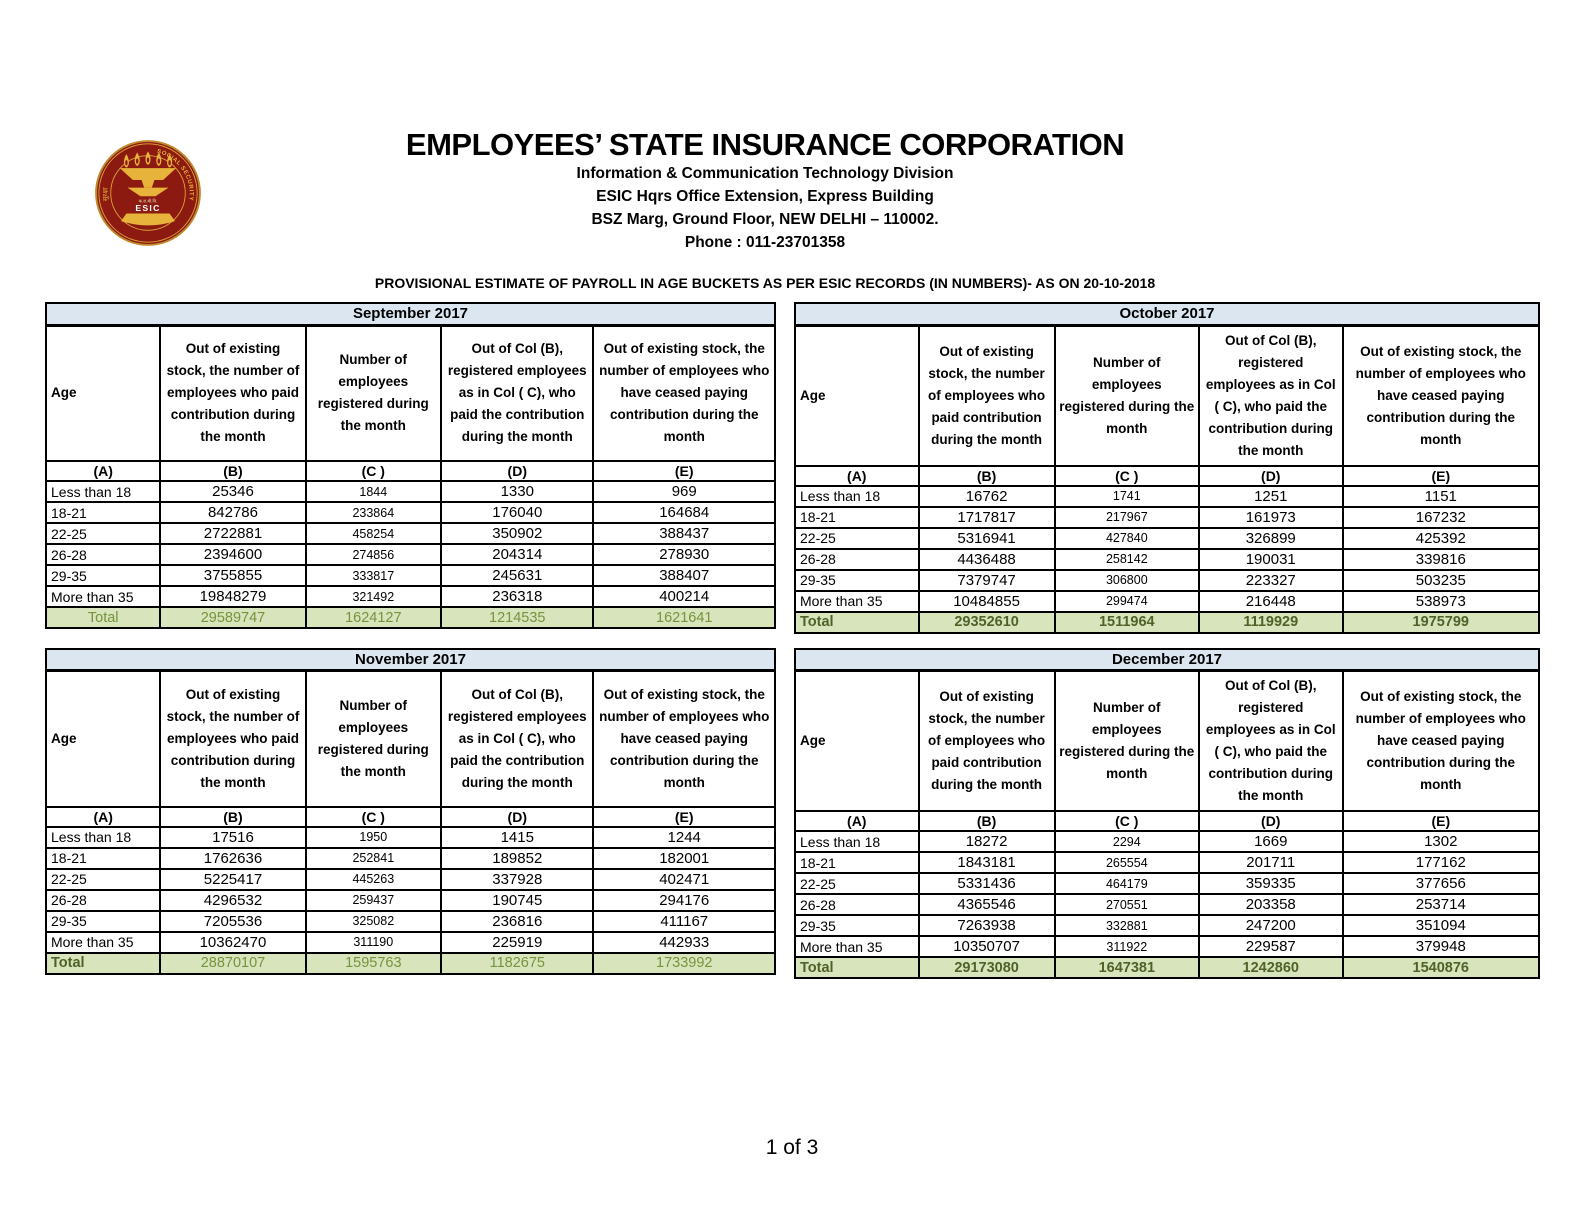 This screenshot has width=1584, height=1224. What do you see at coordinates (1270, 580) in the screenshot?
I see `value-cell: 223327` at bounding box center [1270, 580].